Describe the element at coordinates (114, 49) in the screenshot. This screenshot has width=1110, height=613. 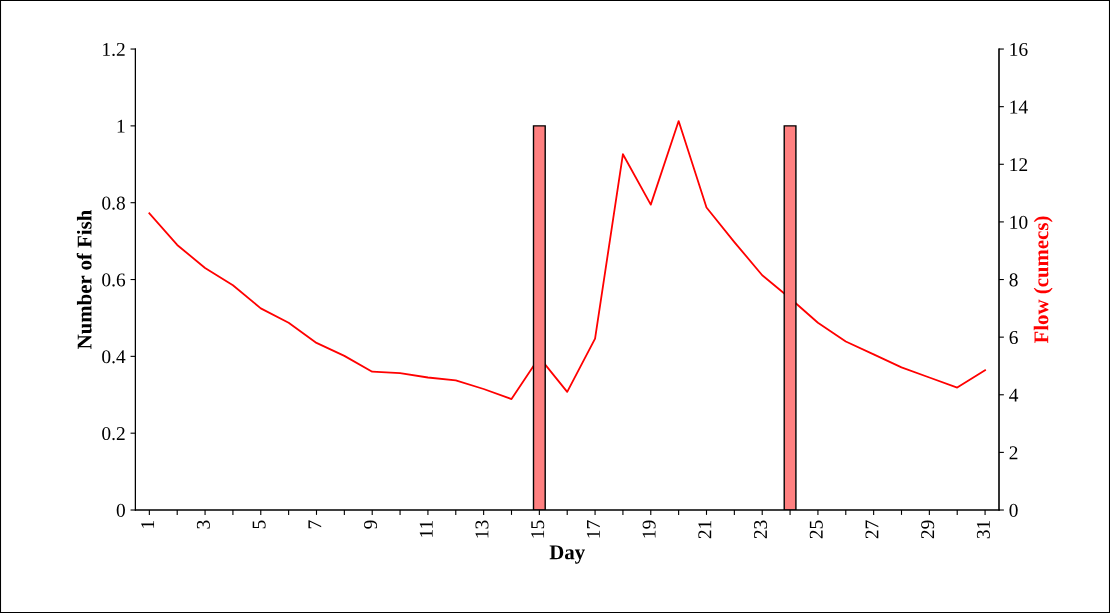
I see `y-tick-label: 1.2` at that location.